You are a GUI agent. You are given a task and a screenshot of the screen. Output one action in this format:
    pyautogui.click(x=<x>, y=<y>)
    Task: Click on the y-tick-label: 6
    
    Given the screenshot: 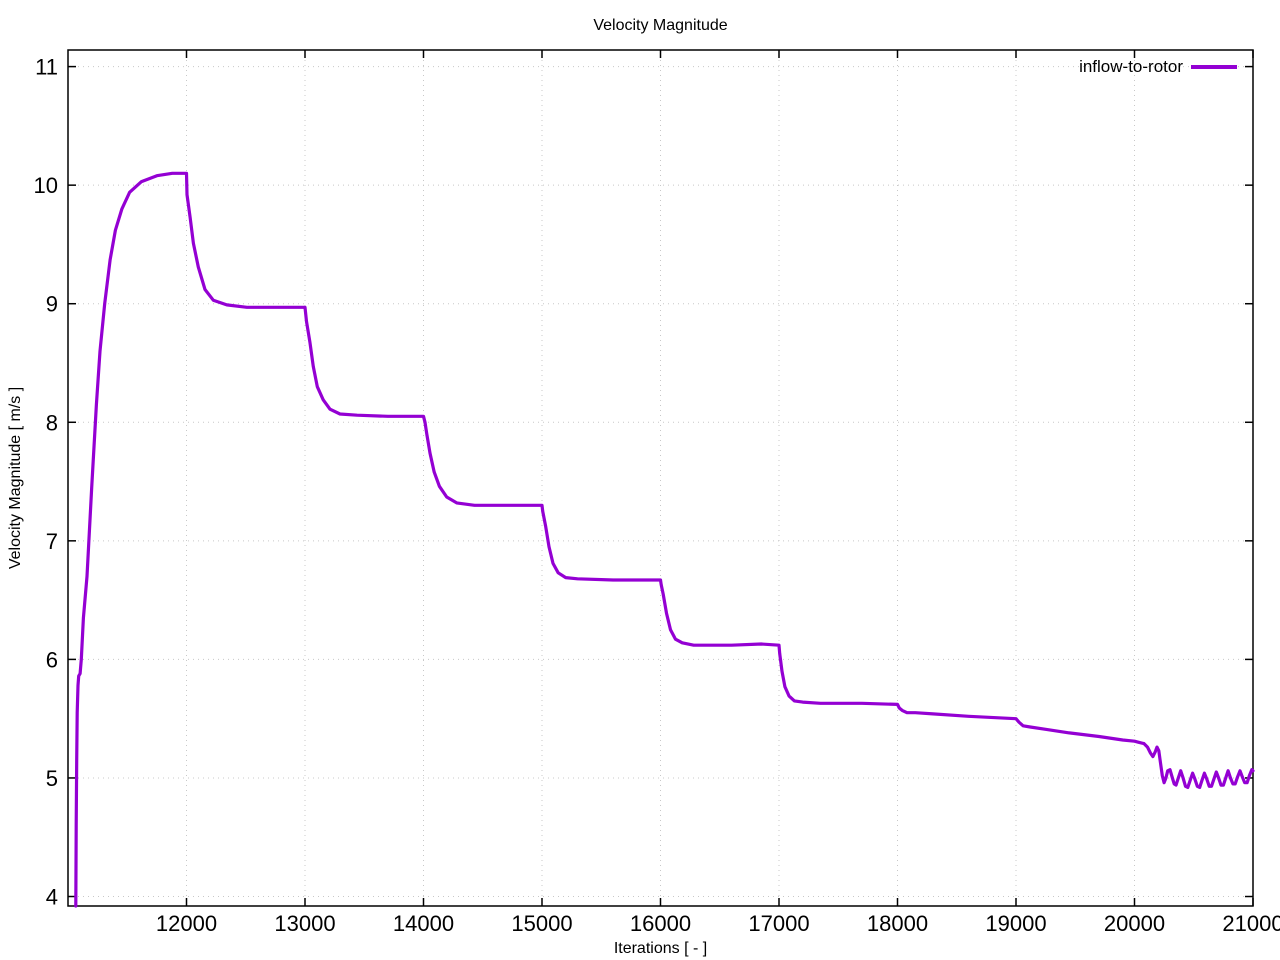 What is the action you would take?
    pyautogui.click(x=52, y=659)
    